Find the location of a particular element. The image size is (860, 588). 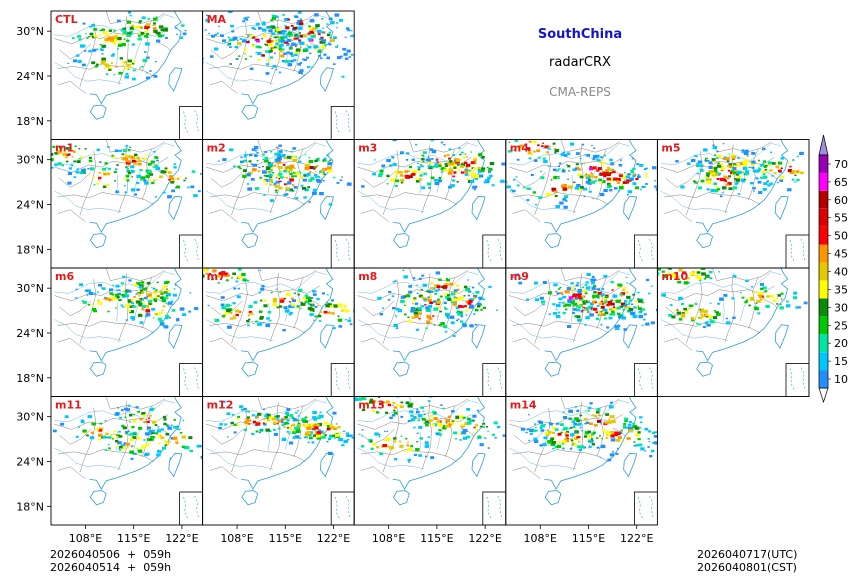

taiwan-coast is located at coordinates (478, 208).